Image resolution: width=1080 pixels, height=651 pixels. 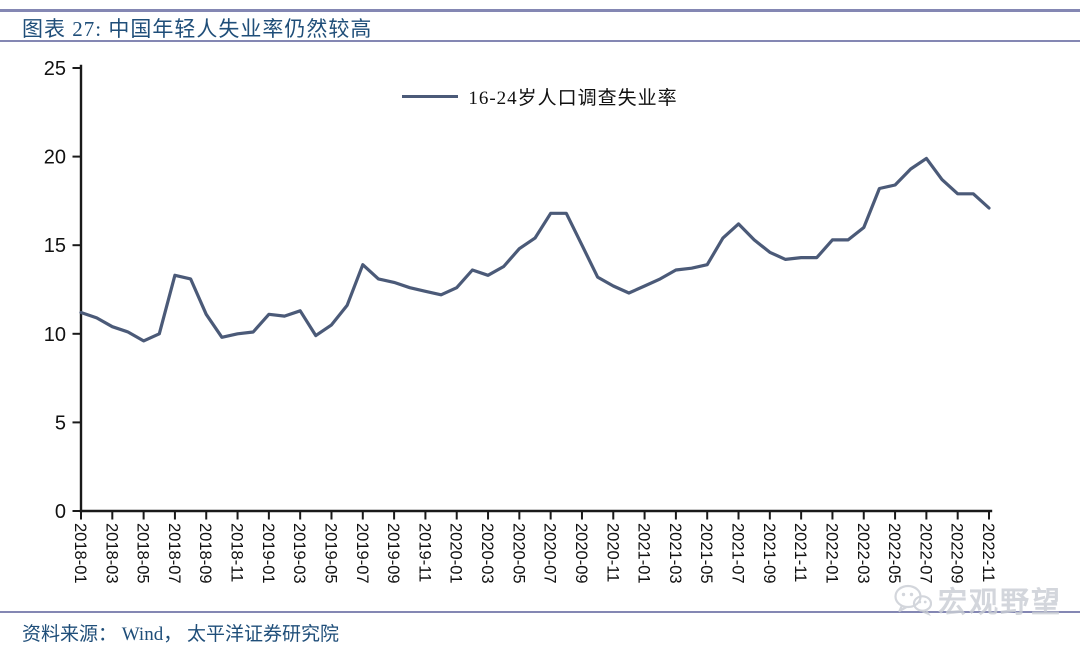 What do you see at coordinates (831, 553) in the screenshot?
I see `x-tick-label: 2022-01` at bounding box center [831, 553].